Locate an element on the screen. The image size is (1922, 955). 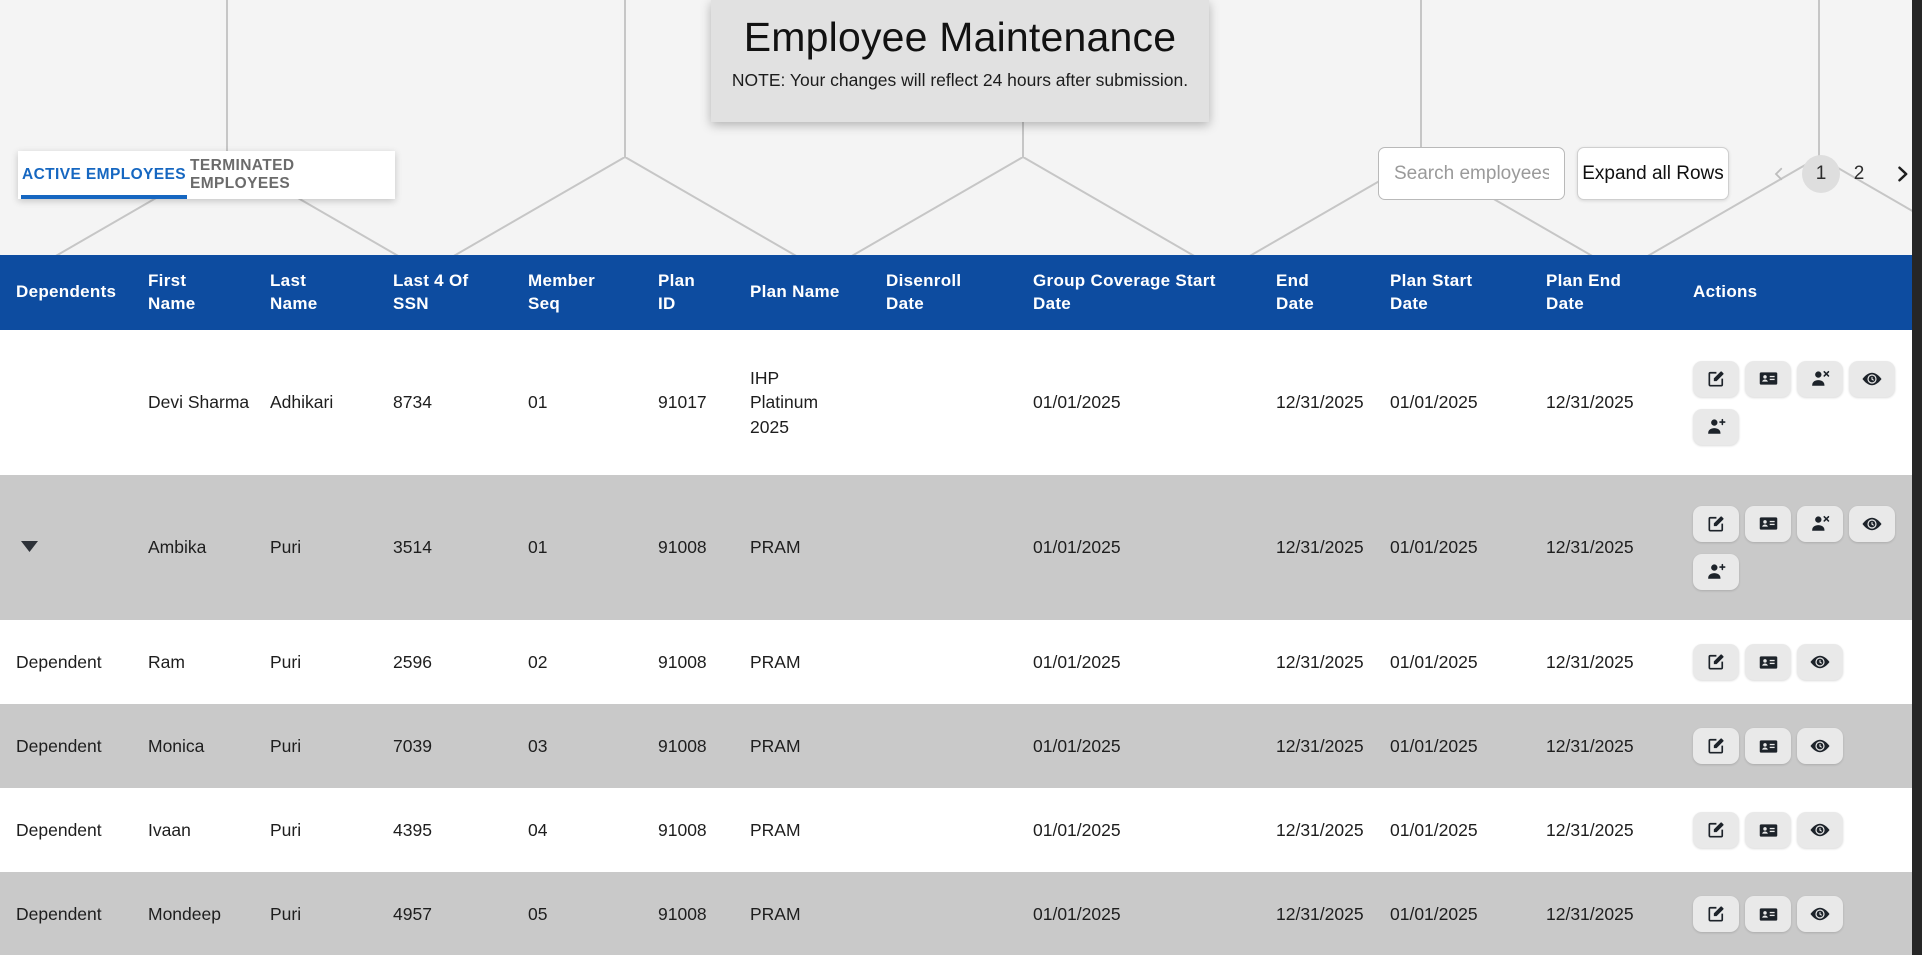
plan-name-cell: IHP Platinum 2025 is located at coordinates (784, 402).